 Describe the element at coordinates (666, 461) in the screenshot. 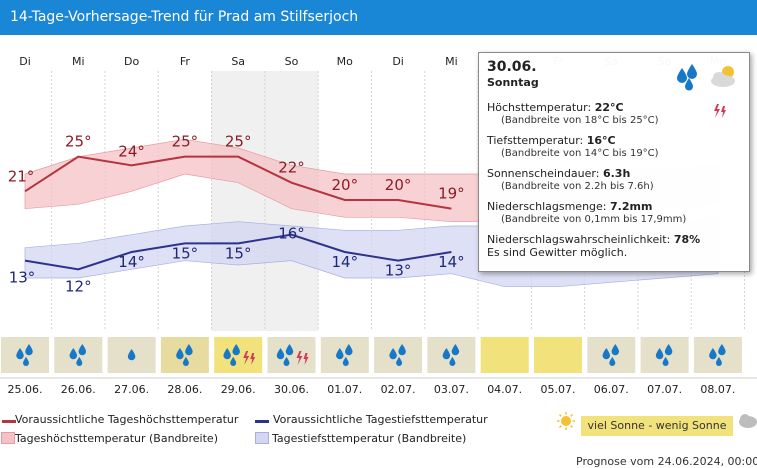

I see `forecast-timestamp: Prognose vom 24.06.2024, 00:00` at that location.